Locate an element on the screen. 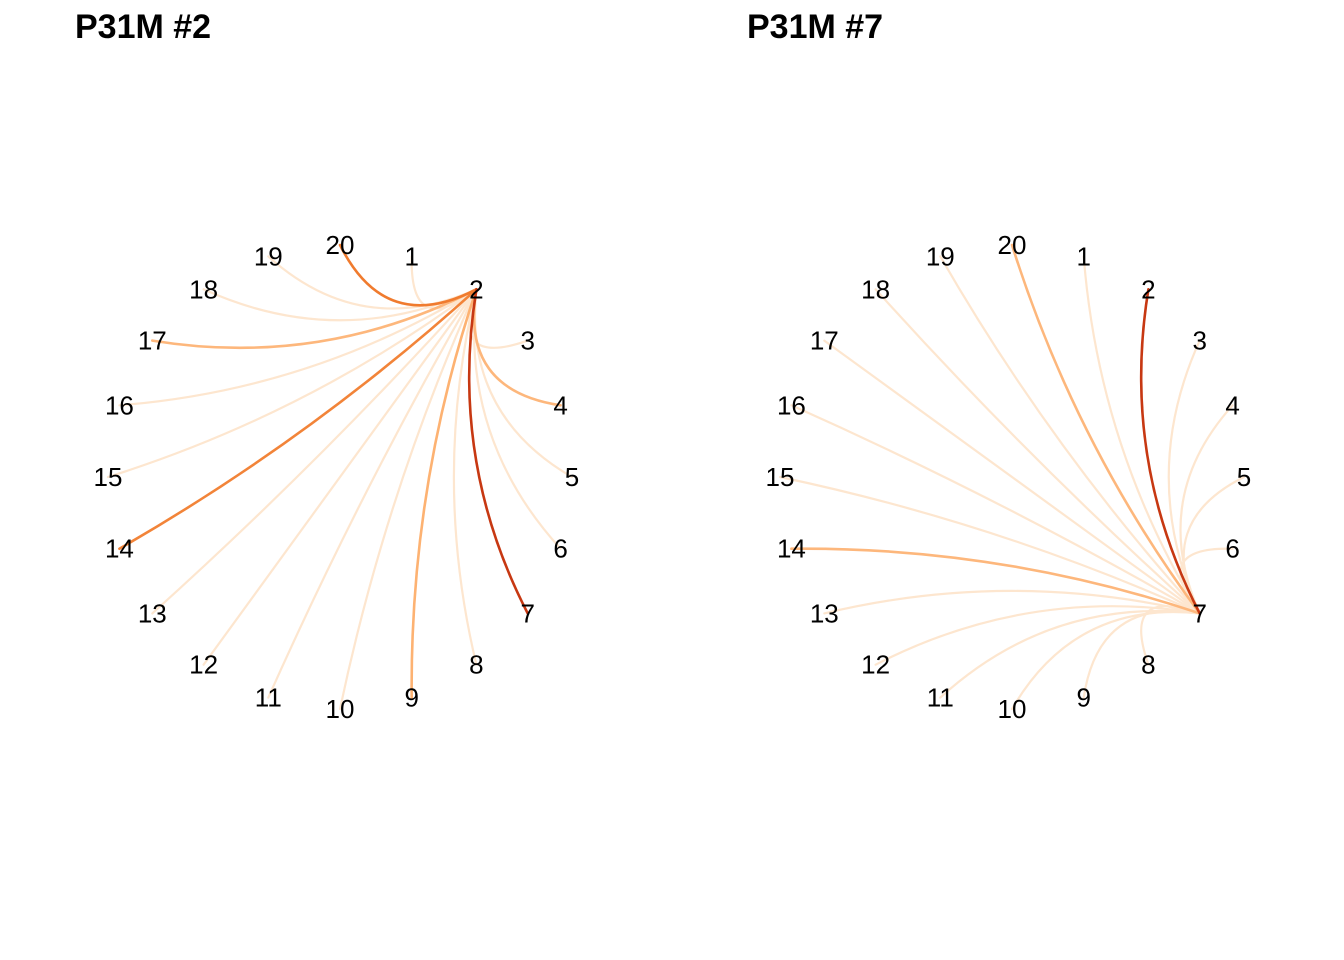 The image size is (1344, 960). chart-title-left: P31M #2 is located at coordinates (143, 27).